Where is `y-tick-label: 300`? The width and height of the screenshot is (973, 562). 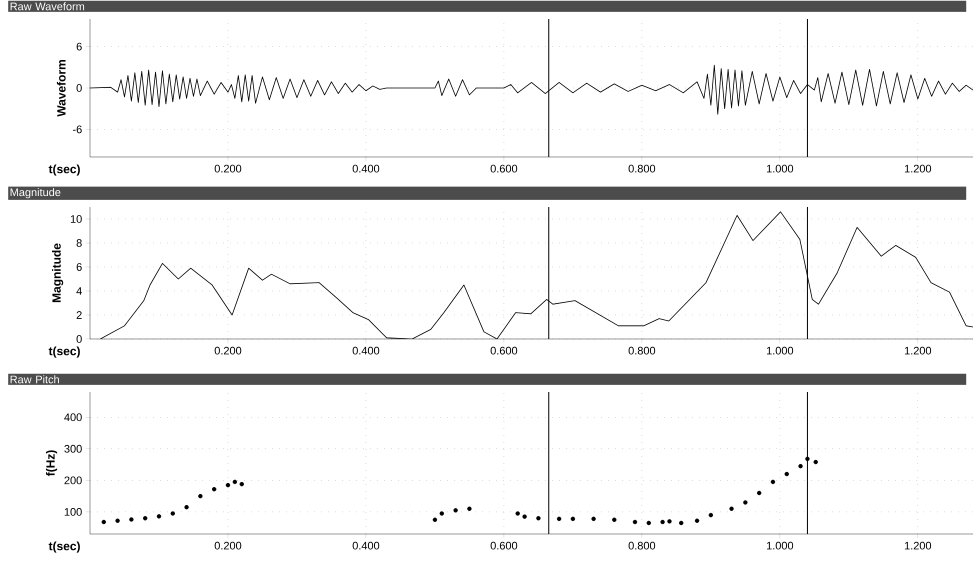 y-tick-label: 300 is located at coordinates (73, 448).